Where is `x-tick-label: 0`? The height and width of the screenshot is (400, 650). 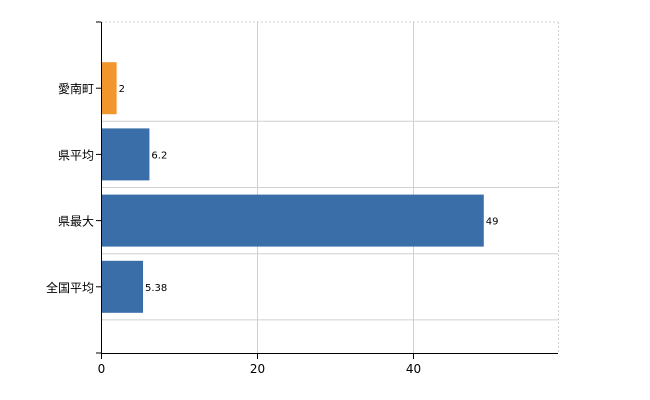
x-tick-label: 0 is located at coordinates (102, 369).